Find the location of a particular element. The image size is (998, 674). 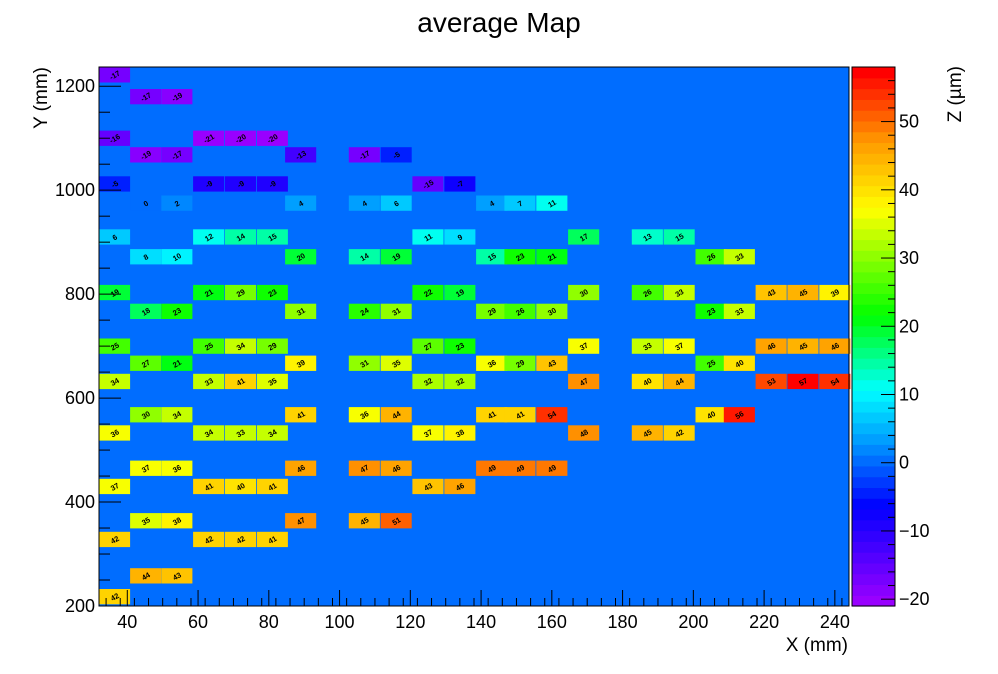

cell-value-label: -9 is located at coordinates (241, 184).